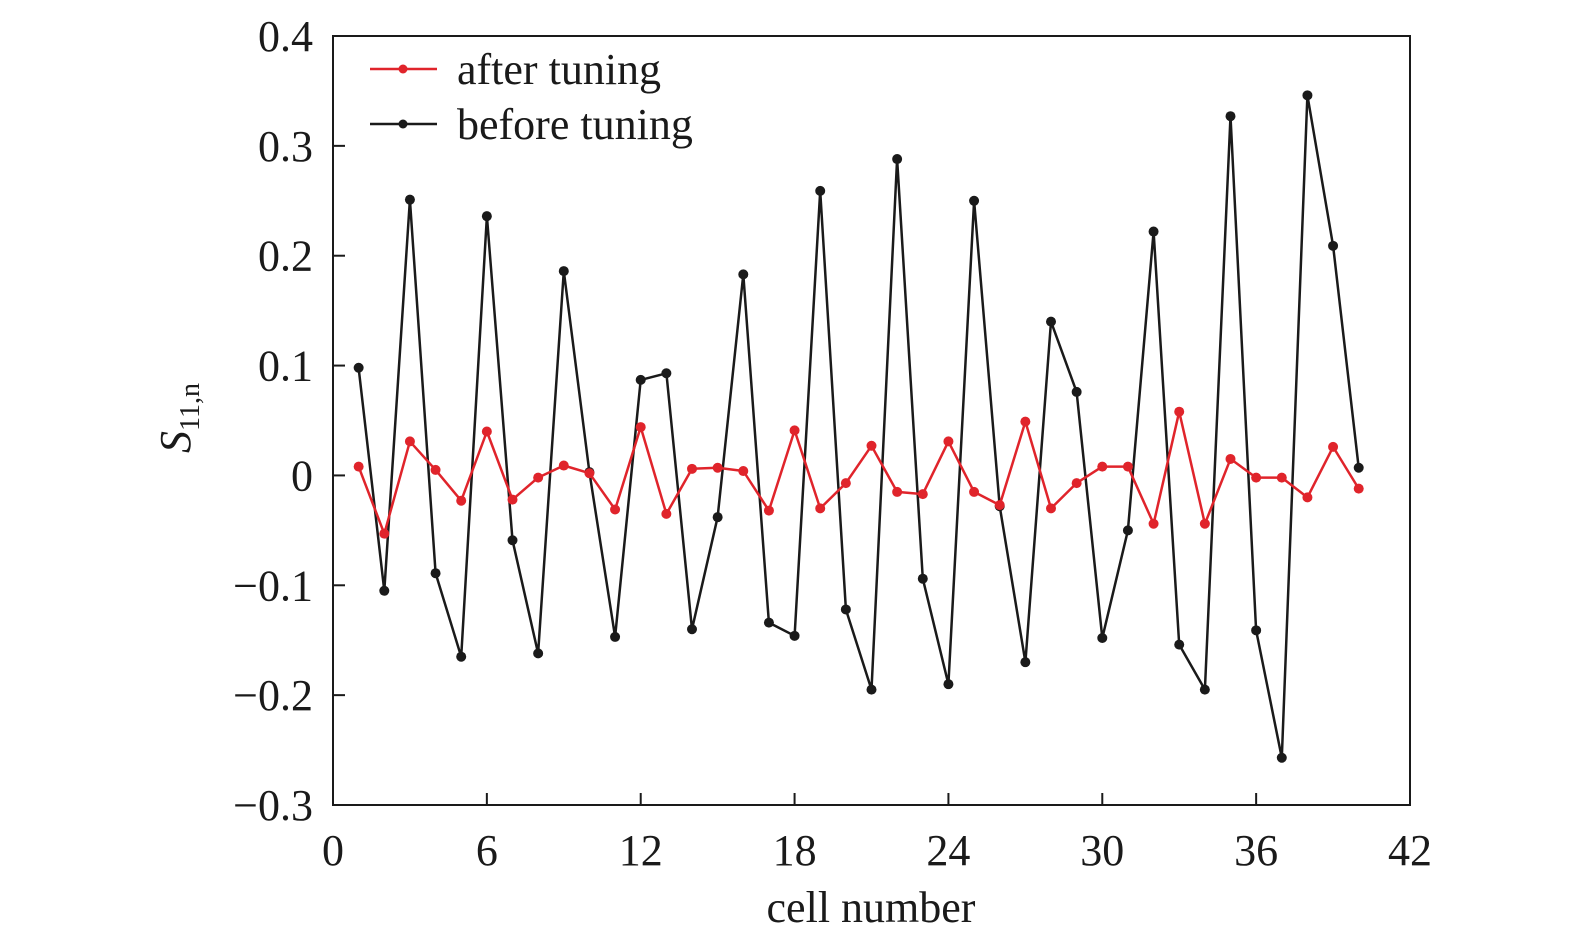 This screenshot has width=1575, height=949. I want to click on legend-item: after tuning, so click(515, 69).